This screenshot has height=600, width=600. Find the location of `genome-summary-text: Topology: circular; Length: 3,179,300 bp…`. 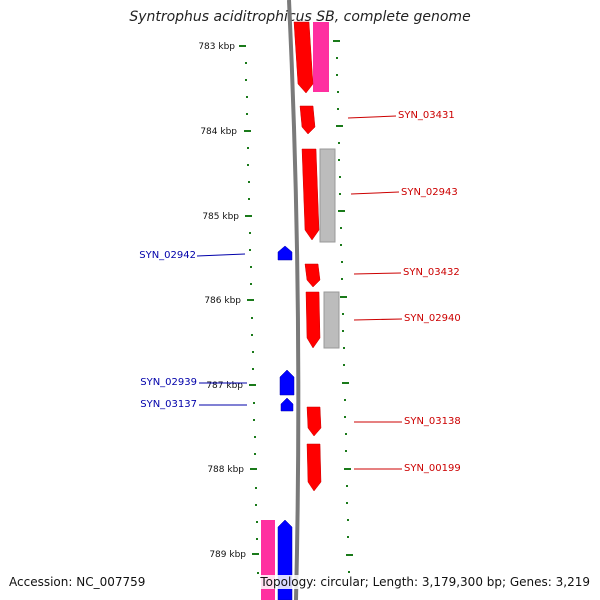

genome-summary-text: Topology: circular; Length: 3,179,300 bp… is located at coordinates (425, 582).